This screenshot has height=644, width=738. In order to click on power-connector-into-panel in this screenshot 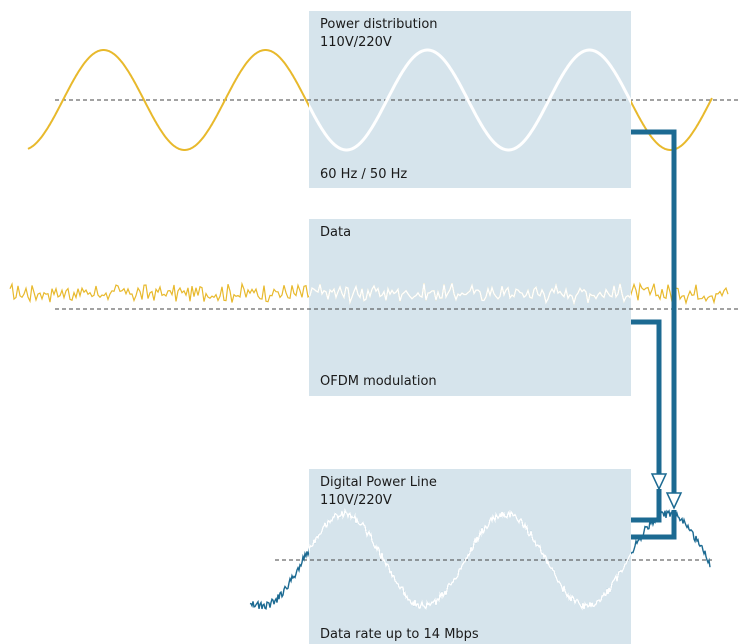, I will do `click(654, 525)`.